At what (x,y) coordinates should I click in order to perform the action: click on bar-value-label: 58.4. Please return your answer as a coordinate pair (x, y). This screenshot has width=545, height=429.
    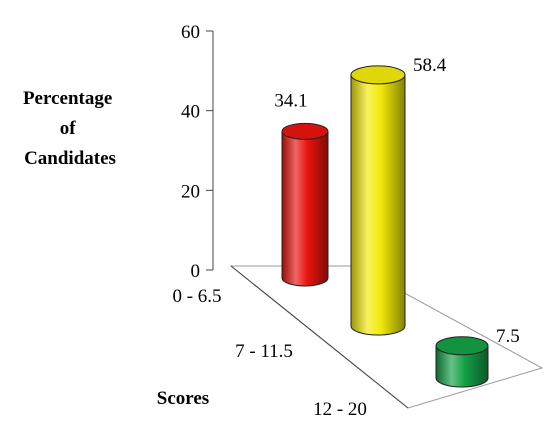
    Looking at the image, I should click on (430, 65).